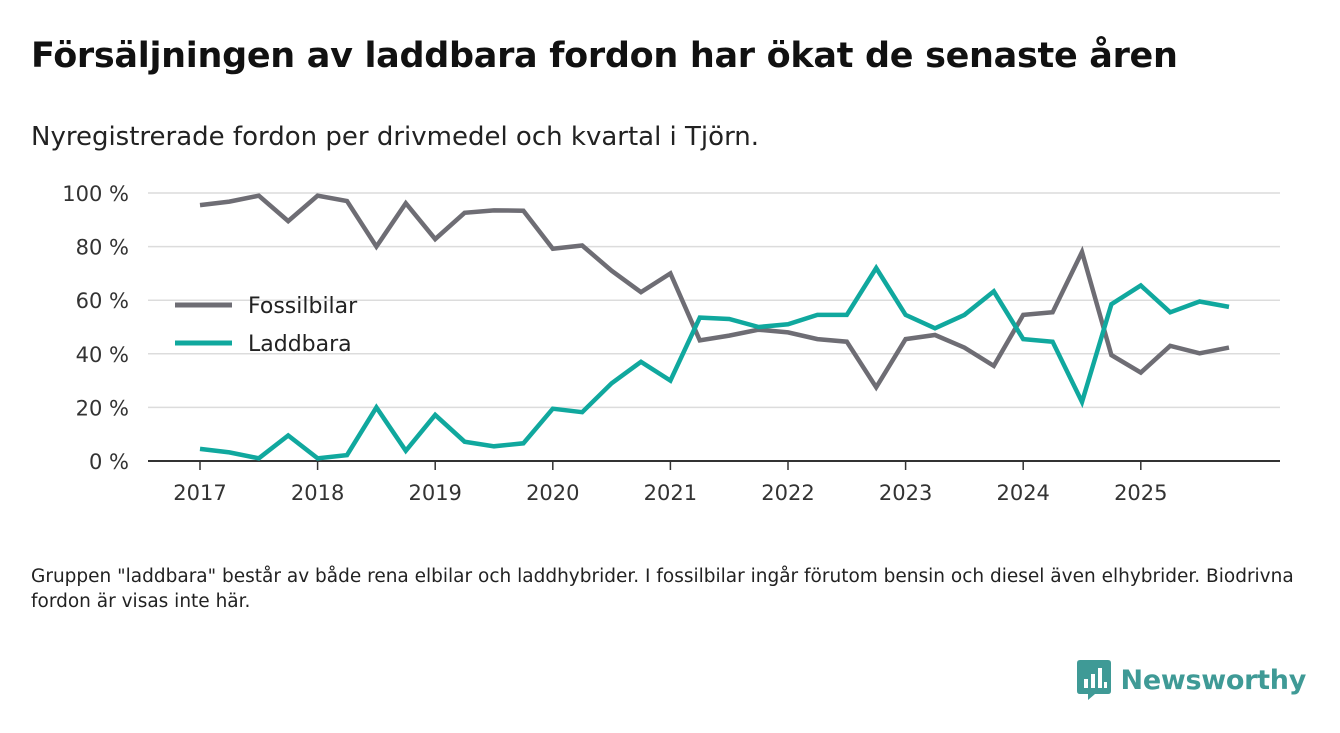 The width and height of the screenshot is (1340, 733). Describe the element at coordinates (434, 493) in the screenshot. I see `x-tick-label: 2019` at that location.